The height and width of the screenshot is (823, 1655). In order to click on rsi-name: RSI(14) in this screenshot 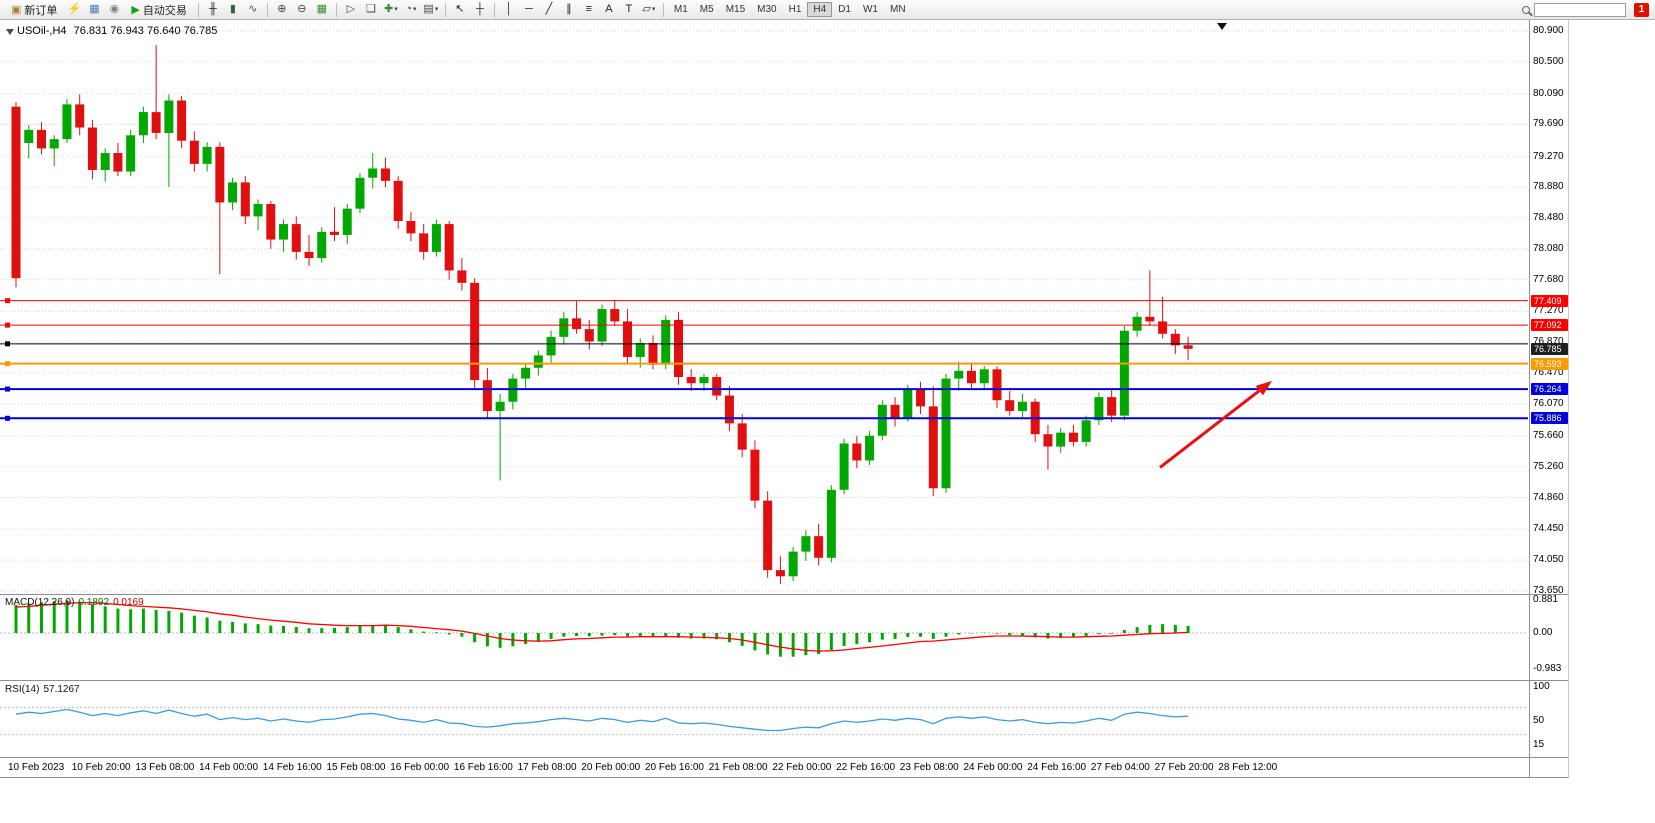, I will do `click(22, 689)`.